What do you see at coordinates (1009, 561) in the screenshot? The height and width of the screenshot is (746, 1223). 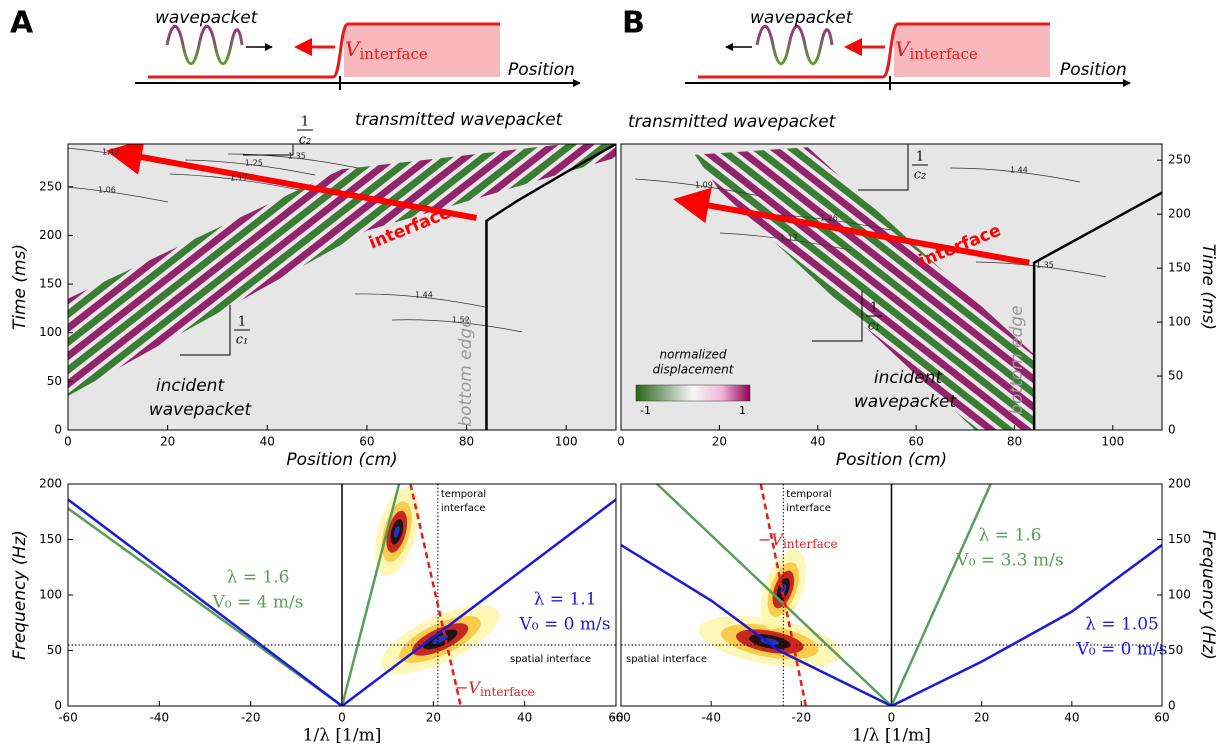 I see `series-note: V₀ = 3.3 m/s` at bounding box center [1009, 561].